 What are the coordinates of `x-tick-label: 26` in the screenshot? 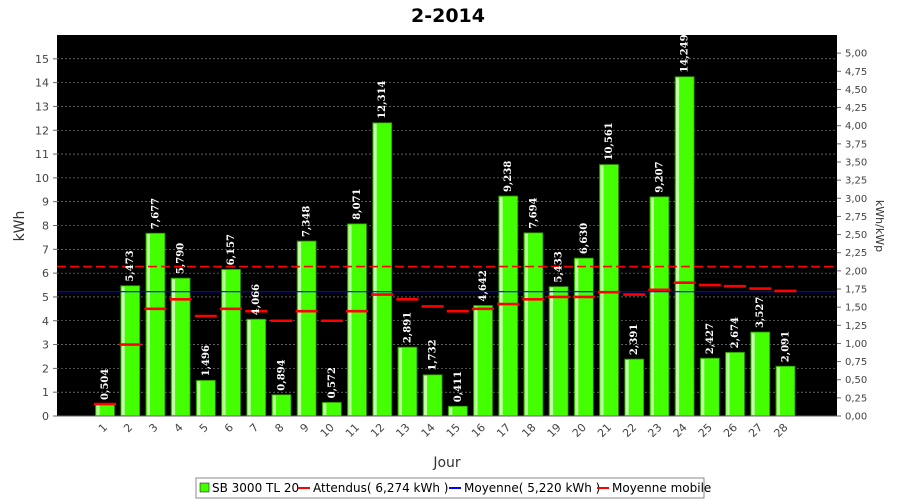 It's located at (730, 430).